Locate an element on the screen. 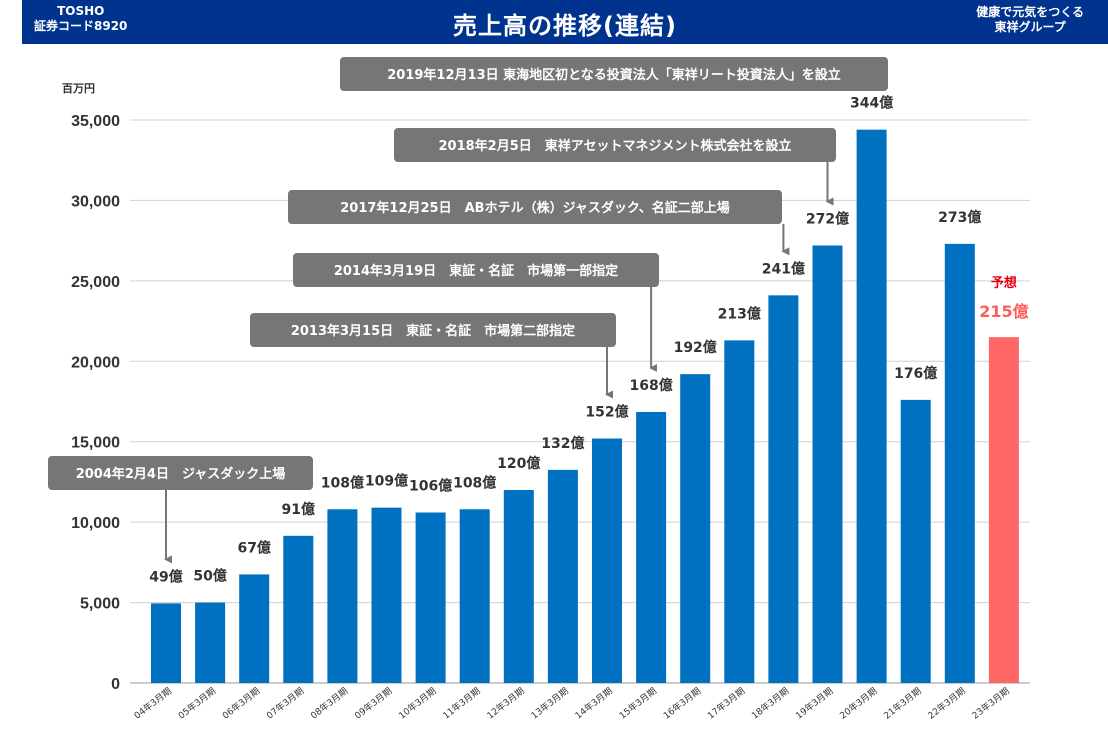 The width and height of the screenshot is (1108, 750). x-tick-label: 09年3月期 is located at coordinates (373, 703).